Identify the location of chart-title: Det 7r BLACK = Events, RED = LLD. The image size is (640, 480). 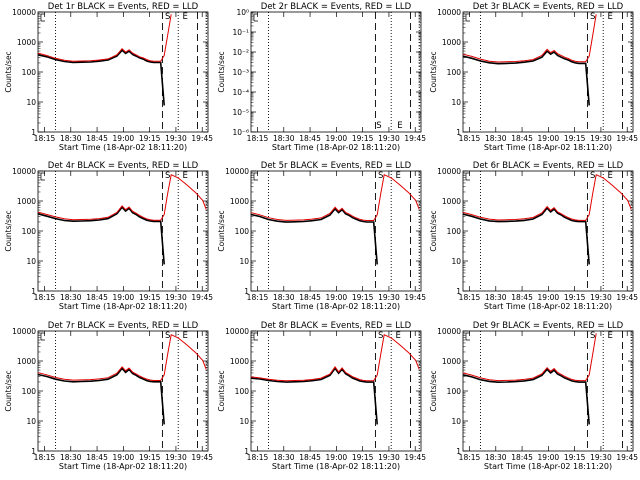
(123, 326).